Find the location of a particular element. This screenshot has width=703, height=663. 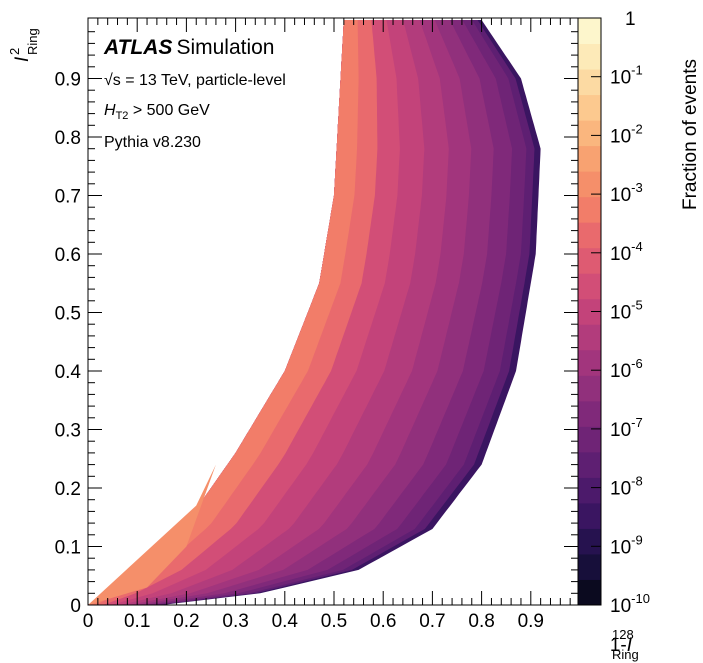

colorbar-label: Fraction of events is located at coordinates (690, 134).